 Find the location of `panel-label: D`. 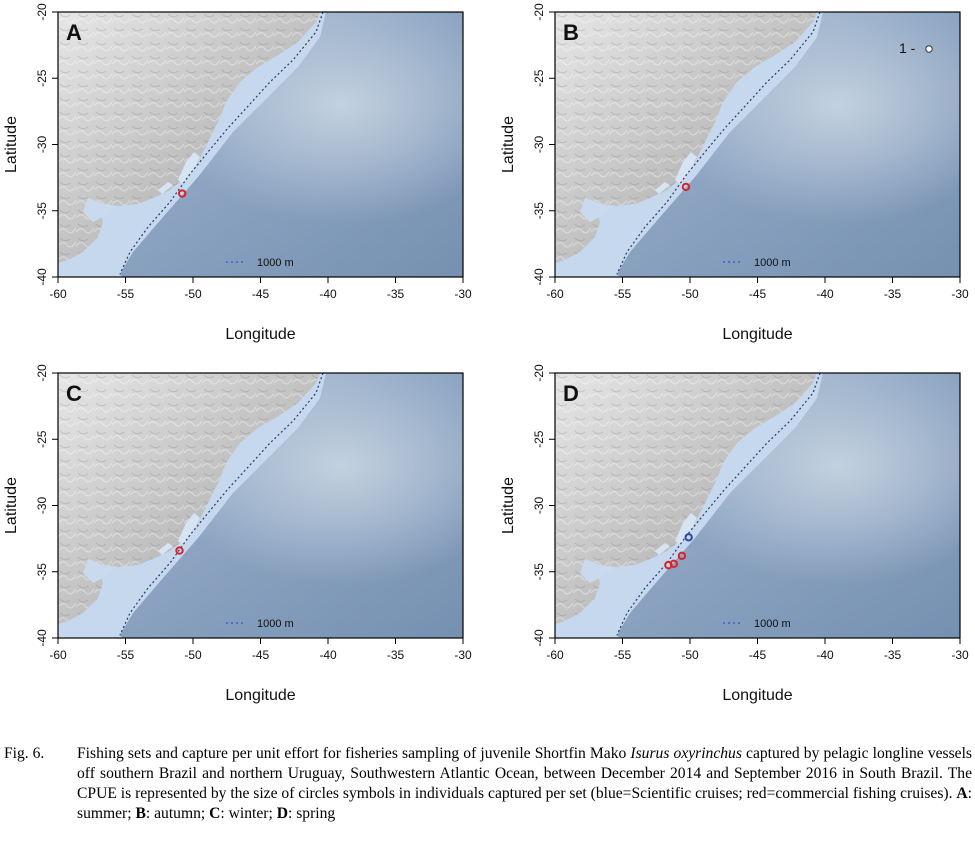

panel-label: D is located at coordinates (571, 393).